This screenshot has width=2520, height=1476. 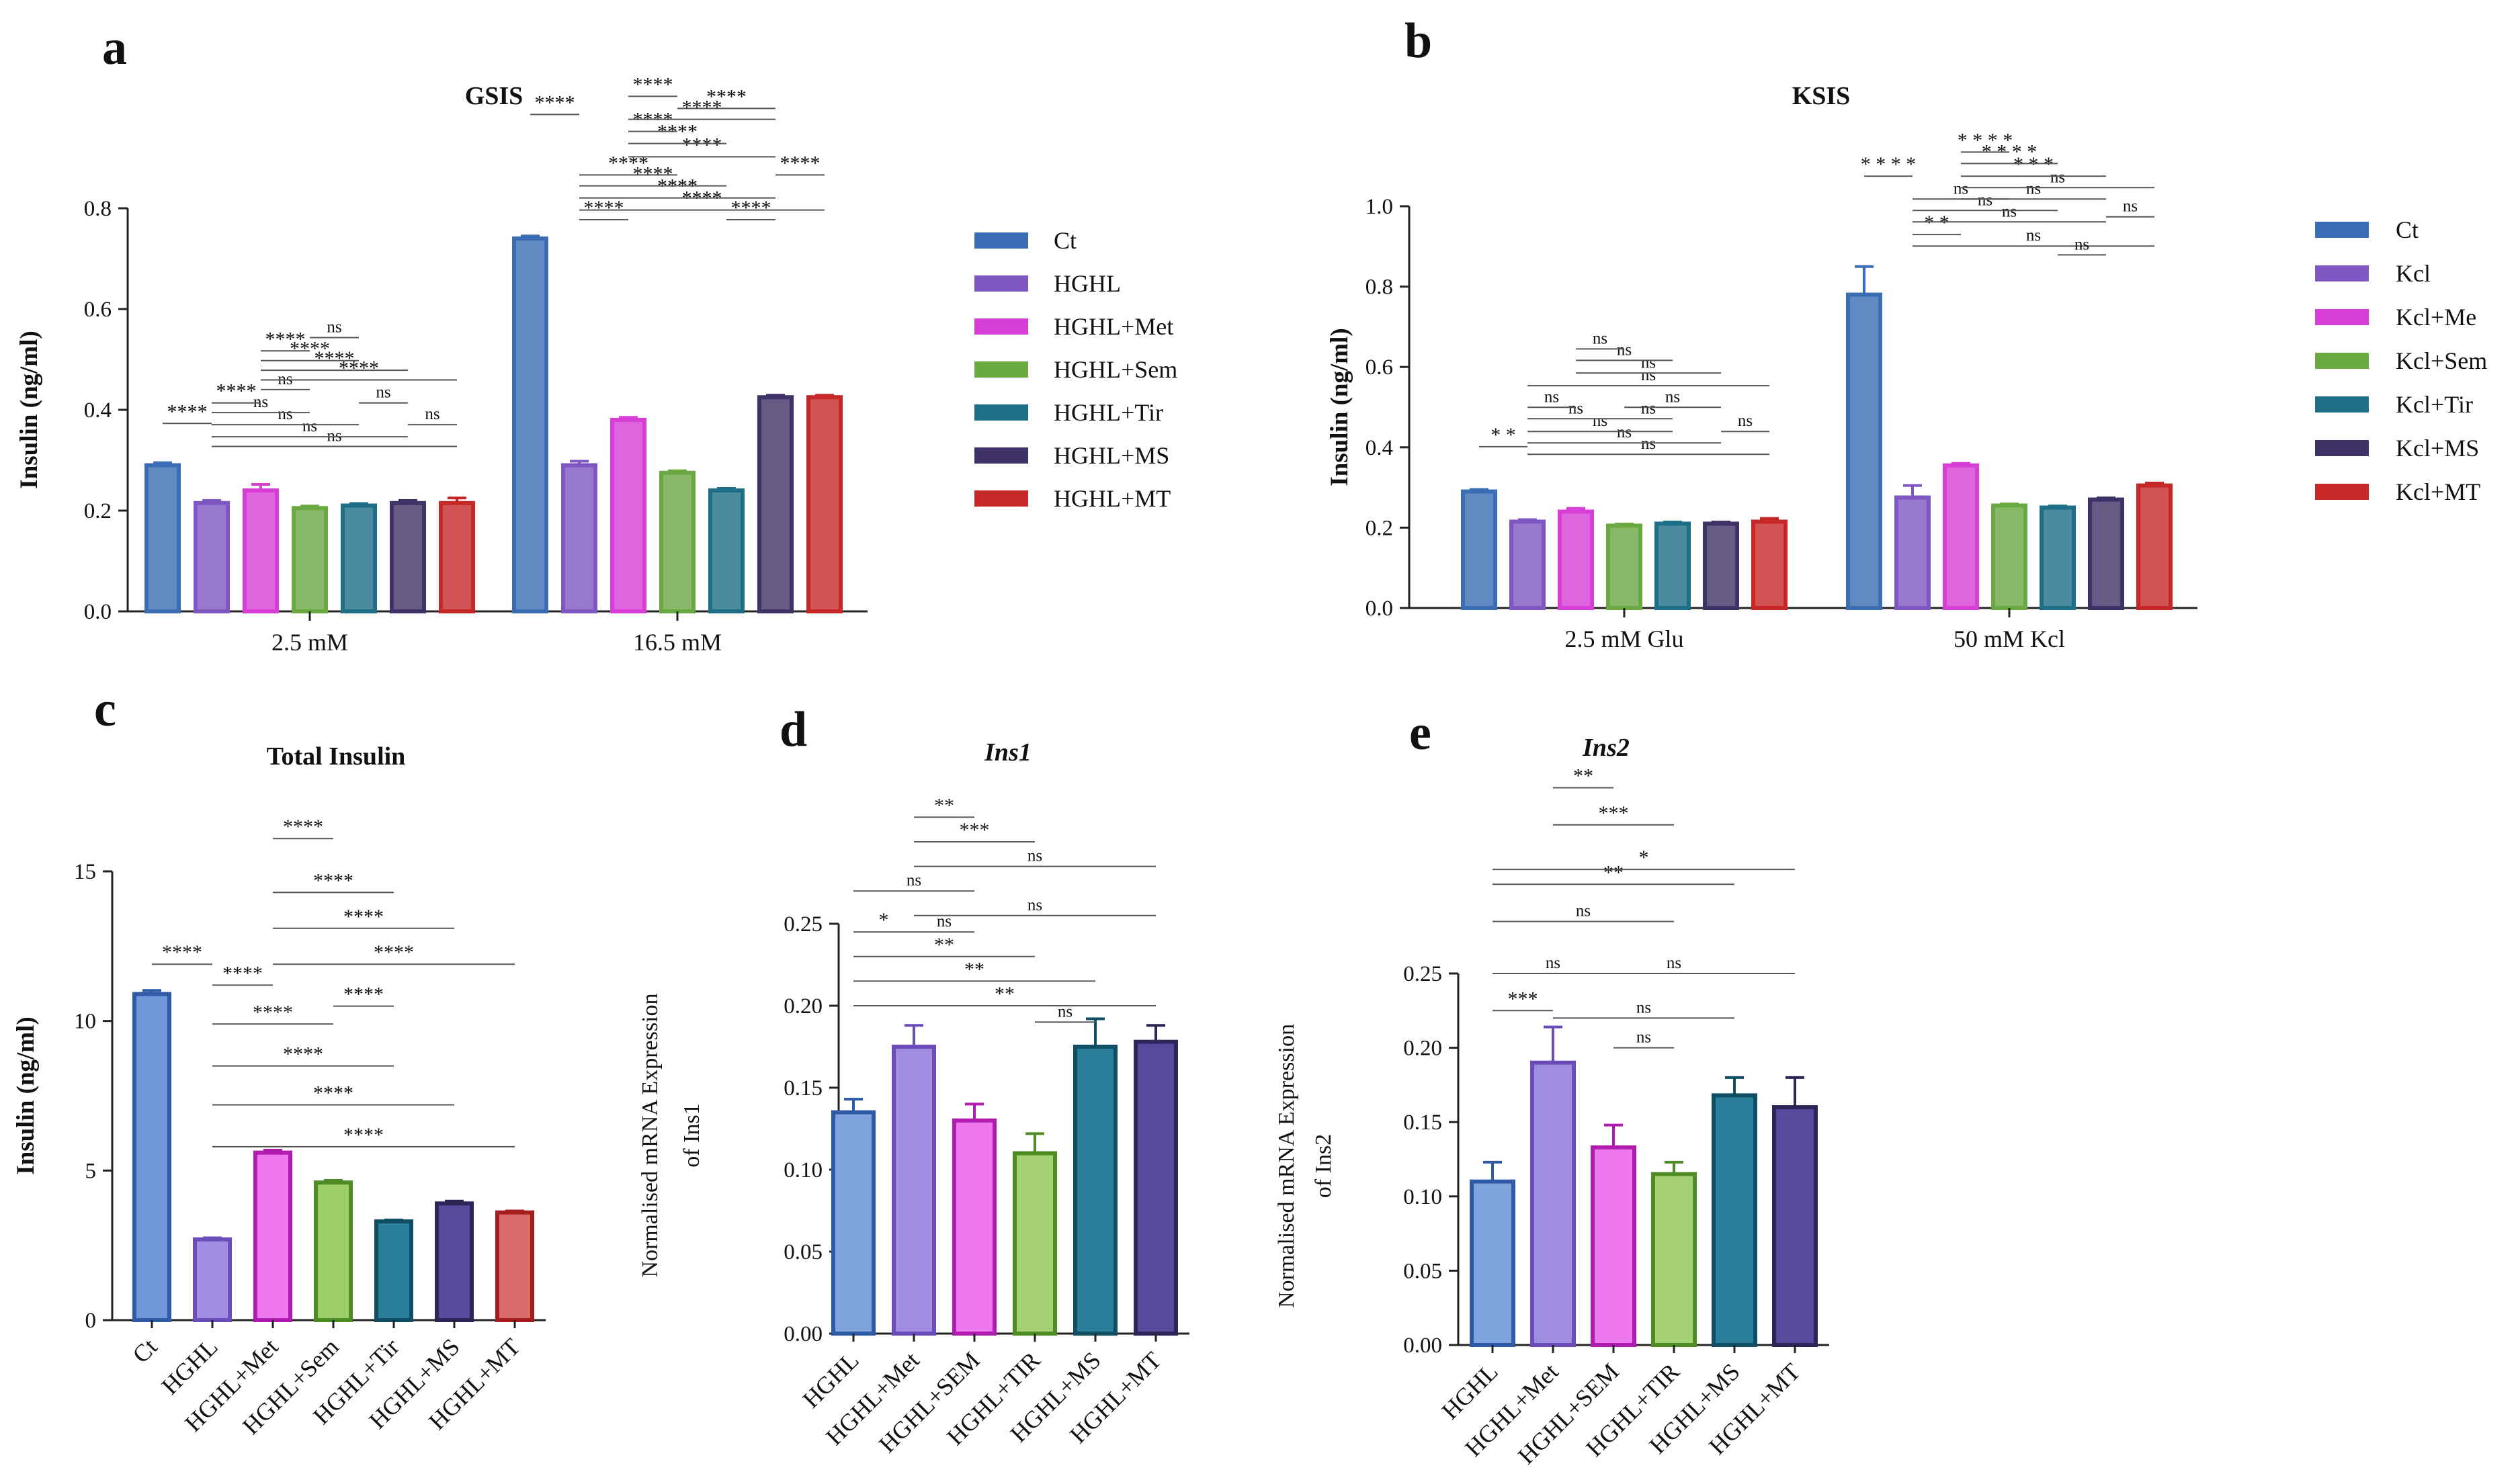 I want to click on panel-c-y-tick-label: 10, so click(x=85, y=1022).